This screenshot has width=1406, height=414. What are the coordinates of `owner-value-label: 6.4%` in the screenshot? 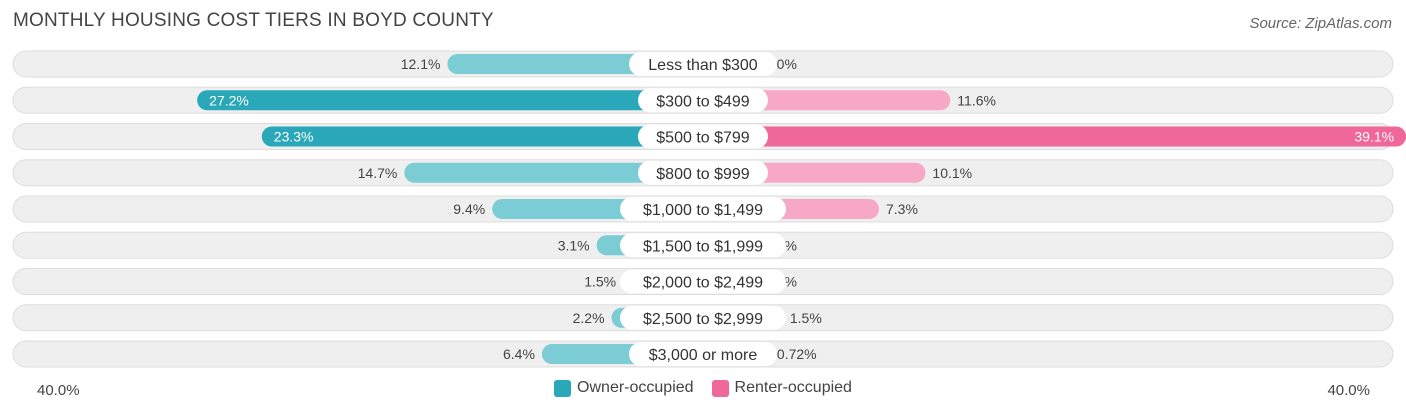 It's located at (519, 354).